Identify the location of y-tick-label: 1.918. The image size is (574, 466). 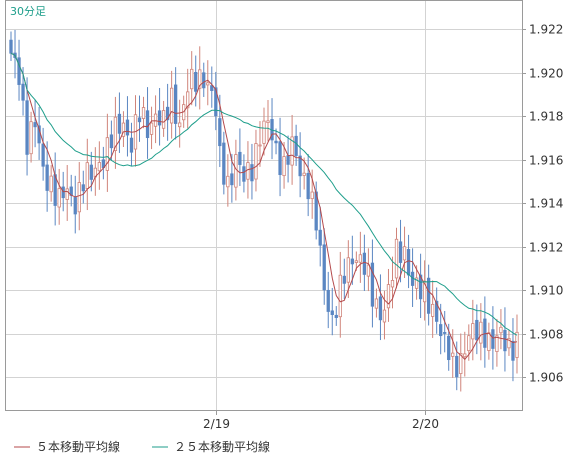
(546, 117).